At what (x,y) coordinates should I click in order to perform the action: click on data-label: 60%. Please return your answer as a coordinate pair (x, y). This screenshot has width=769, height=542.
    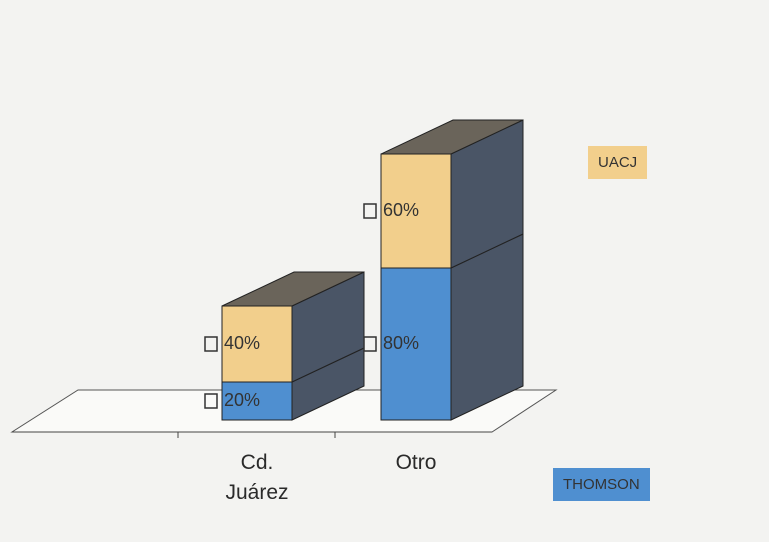
    Looking at the image, I should click on (401, 210).